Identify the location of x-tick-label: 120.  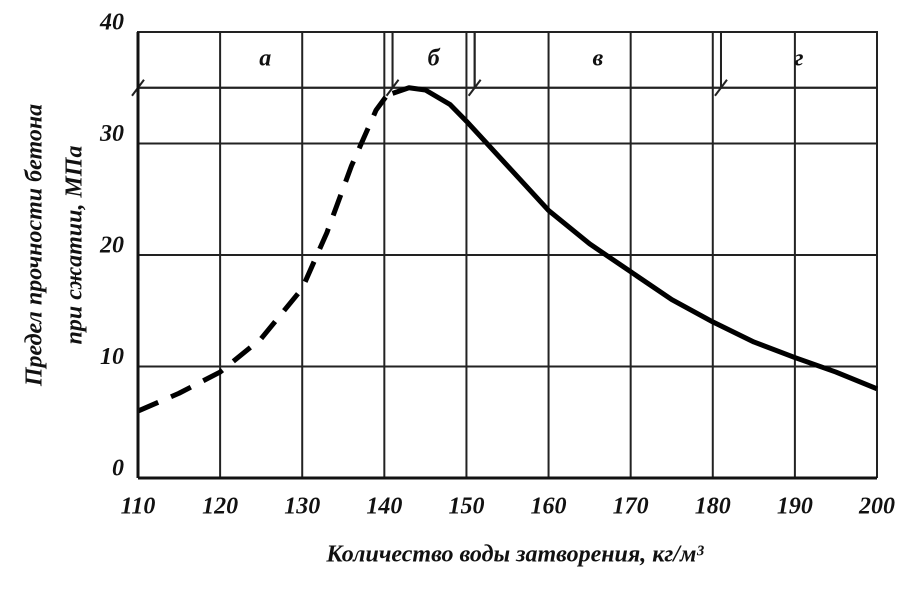
(220, 507).